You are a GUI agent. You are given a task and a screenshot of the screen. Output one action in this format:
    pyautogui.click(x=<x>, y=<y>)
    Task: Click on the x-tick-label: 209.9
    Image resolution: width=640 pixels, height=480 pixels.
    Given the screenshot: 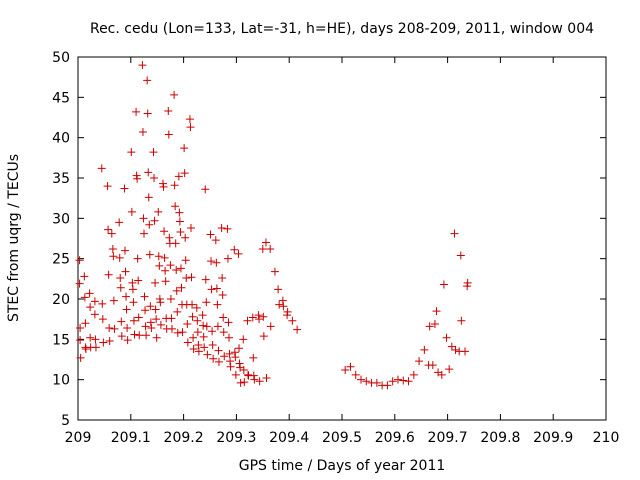 What is the action you would take?
    pyautogui.click(x=553, y=438)
    